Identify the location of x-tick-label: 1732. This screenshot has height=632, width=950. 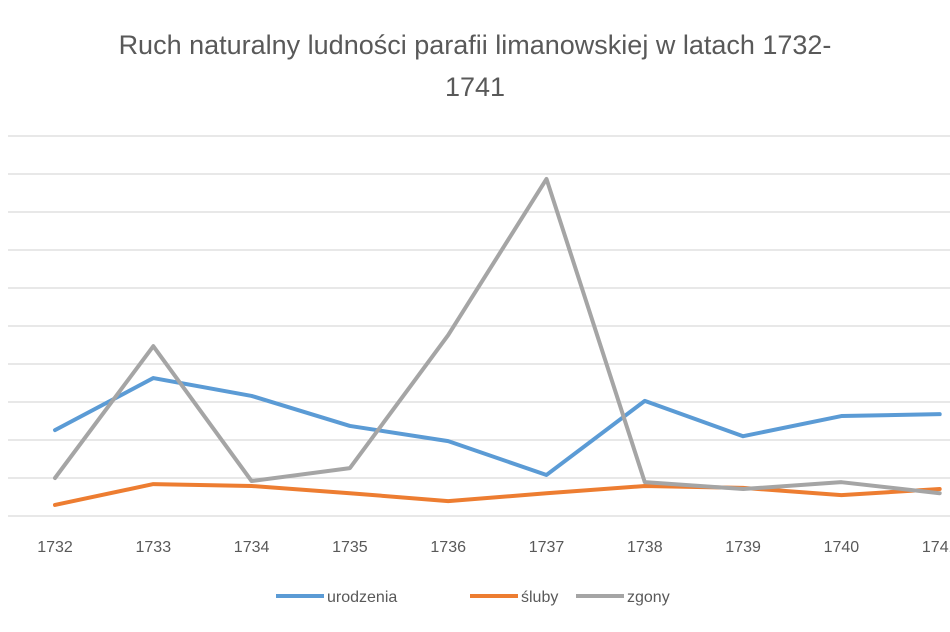
(55, 547).